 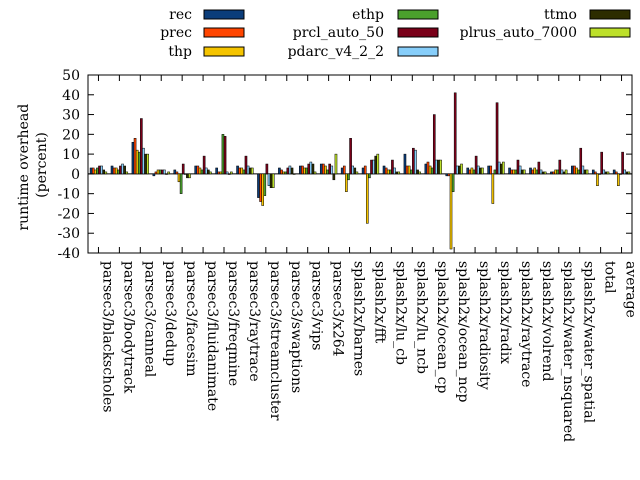 What do you see at coordinates (170, 313) in the screenshot?
I see `x-tick-label: parsec3/dedup` at bounding box center [170, 313].